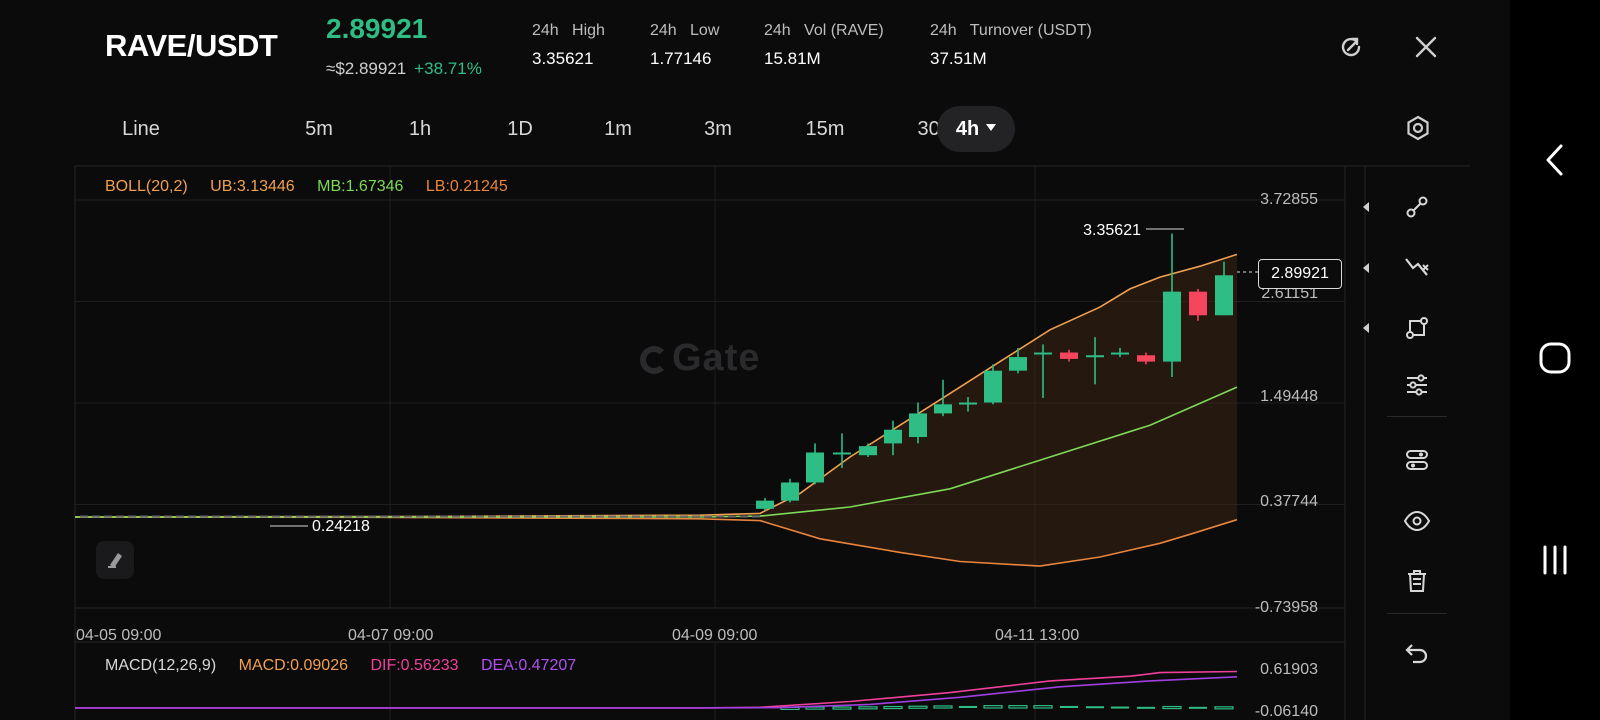 The width and height of the screenshot is (1600, 720). I want to click on indicator-icon, so click(1417, 460).